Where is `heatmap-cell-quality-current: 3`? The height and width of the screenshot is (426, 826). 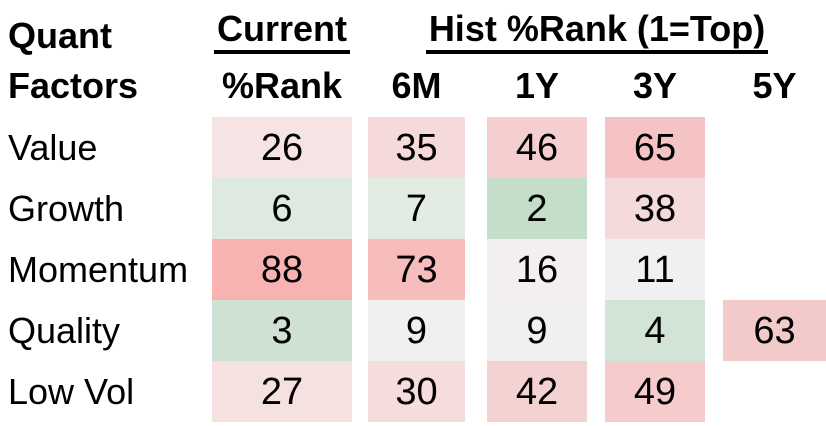 heatmap-cell-quality-current: 3 is located at coordinates (282, 330).